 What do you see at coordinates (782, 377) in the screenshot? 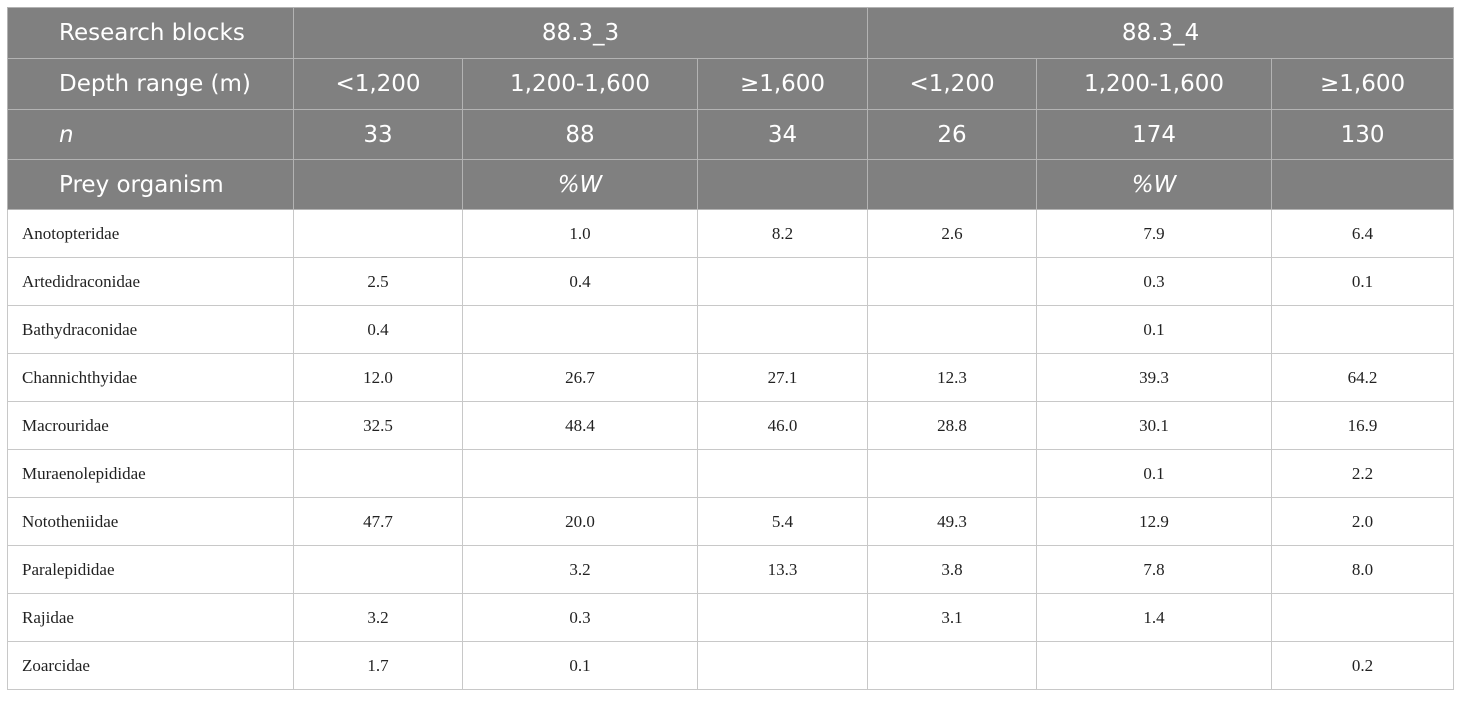
I see `value-cell: 27.1` at bounding box center [782, 377].